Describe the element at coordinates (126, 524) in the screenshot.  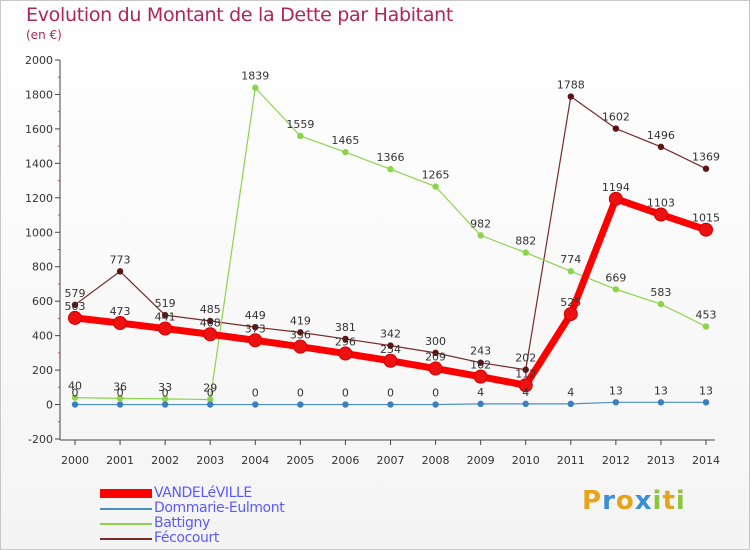
I see `legend-swatch-battigny` at that location.